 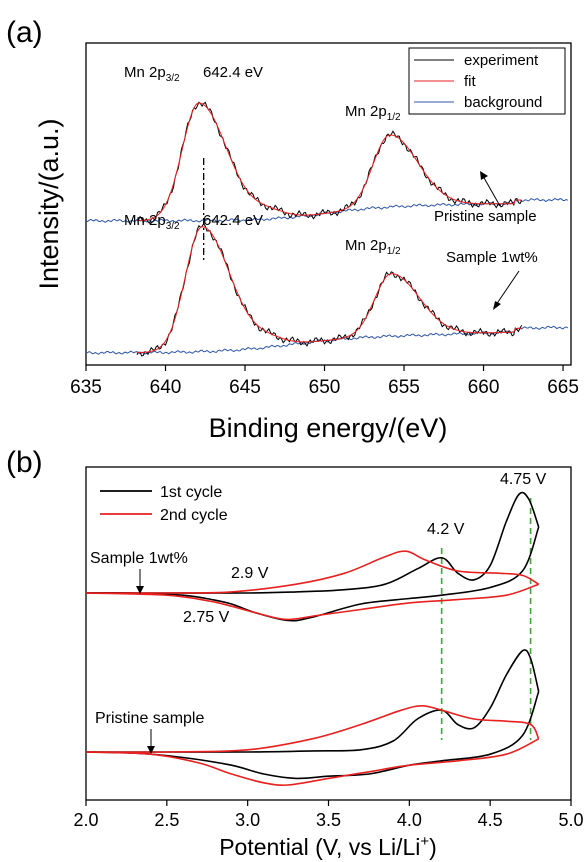 What do you see at coordinates (140, 590) in the screenshot?
I see `panel-b-arrowhead-sample` at bounding box center [140, 590].